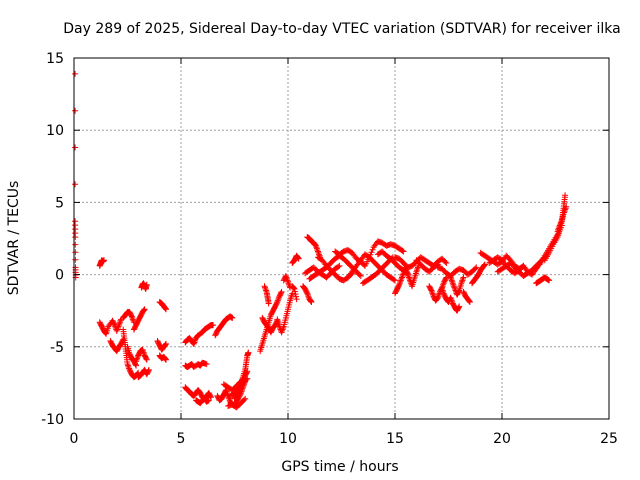 The image size is (640, 480). What do you see at coordinates (52, 420) in the screenshot?
I see `y-tick-label: -10` at bounding box center [52, 420].